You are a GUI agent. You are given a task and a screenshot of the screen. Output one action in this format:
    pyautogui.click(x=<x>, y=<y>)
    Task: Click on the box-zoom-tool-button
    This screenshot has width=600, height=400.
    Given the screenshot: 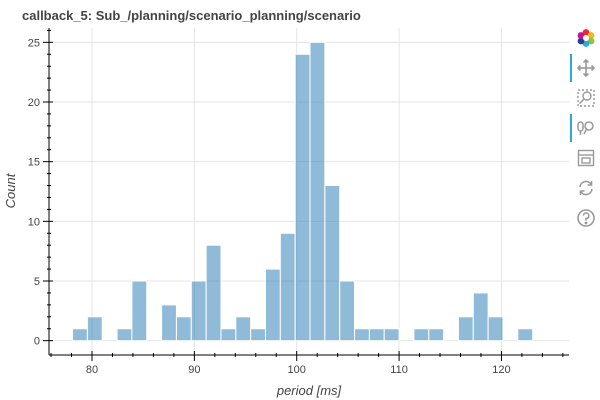 What is the action you would take?
    pyautogui.click(x=586, y=98)
    